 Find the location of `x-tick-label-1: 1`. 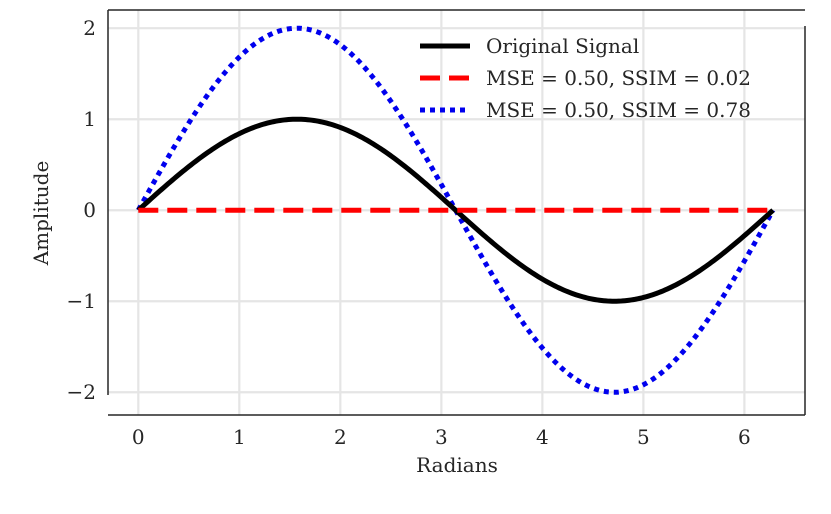

x-tick-label-1: 1 is located at coordinates (239, 437).